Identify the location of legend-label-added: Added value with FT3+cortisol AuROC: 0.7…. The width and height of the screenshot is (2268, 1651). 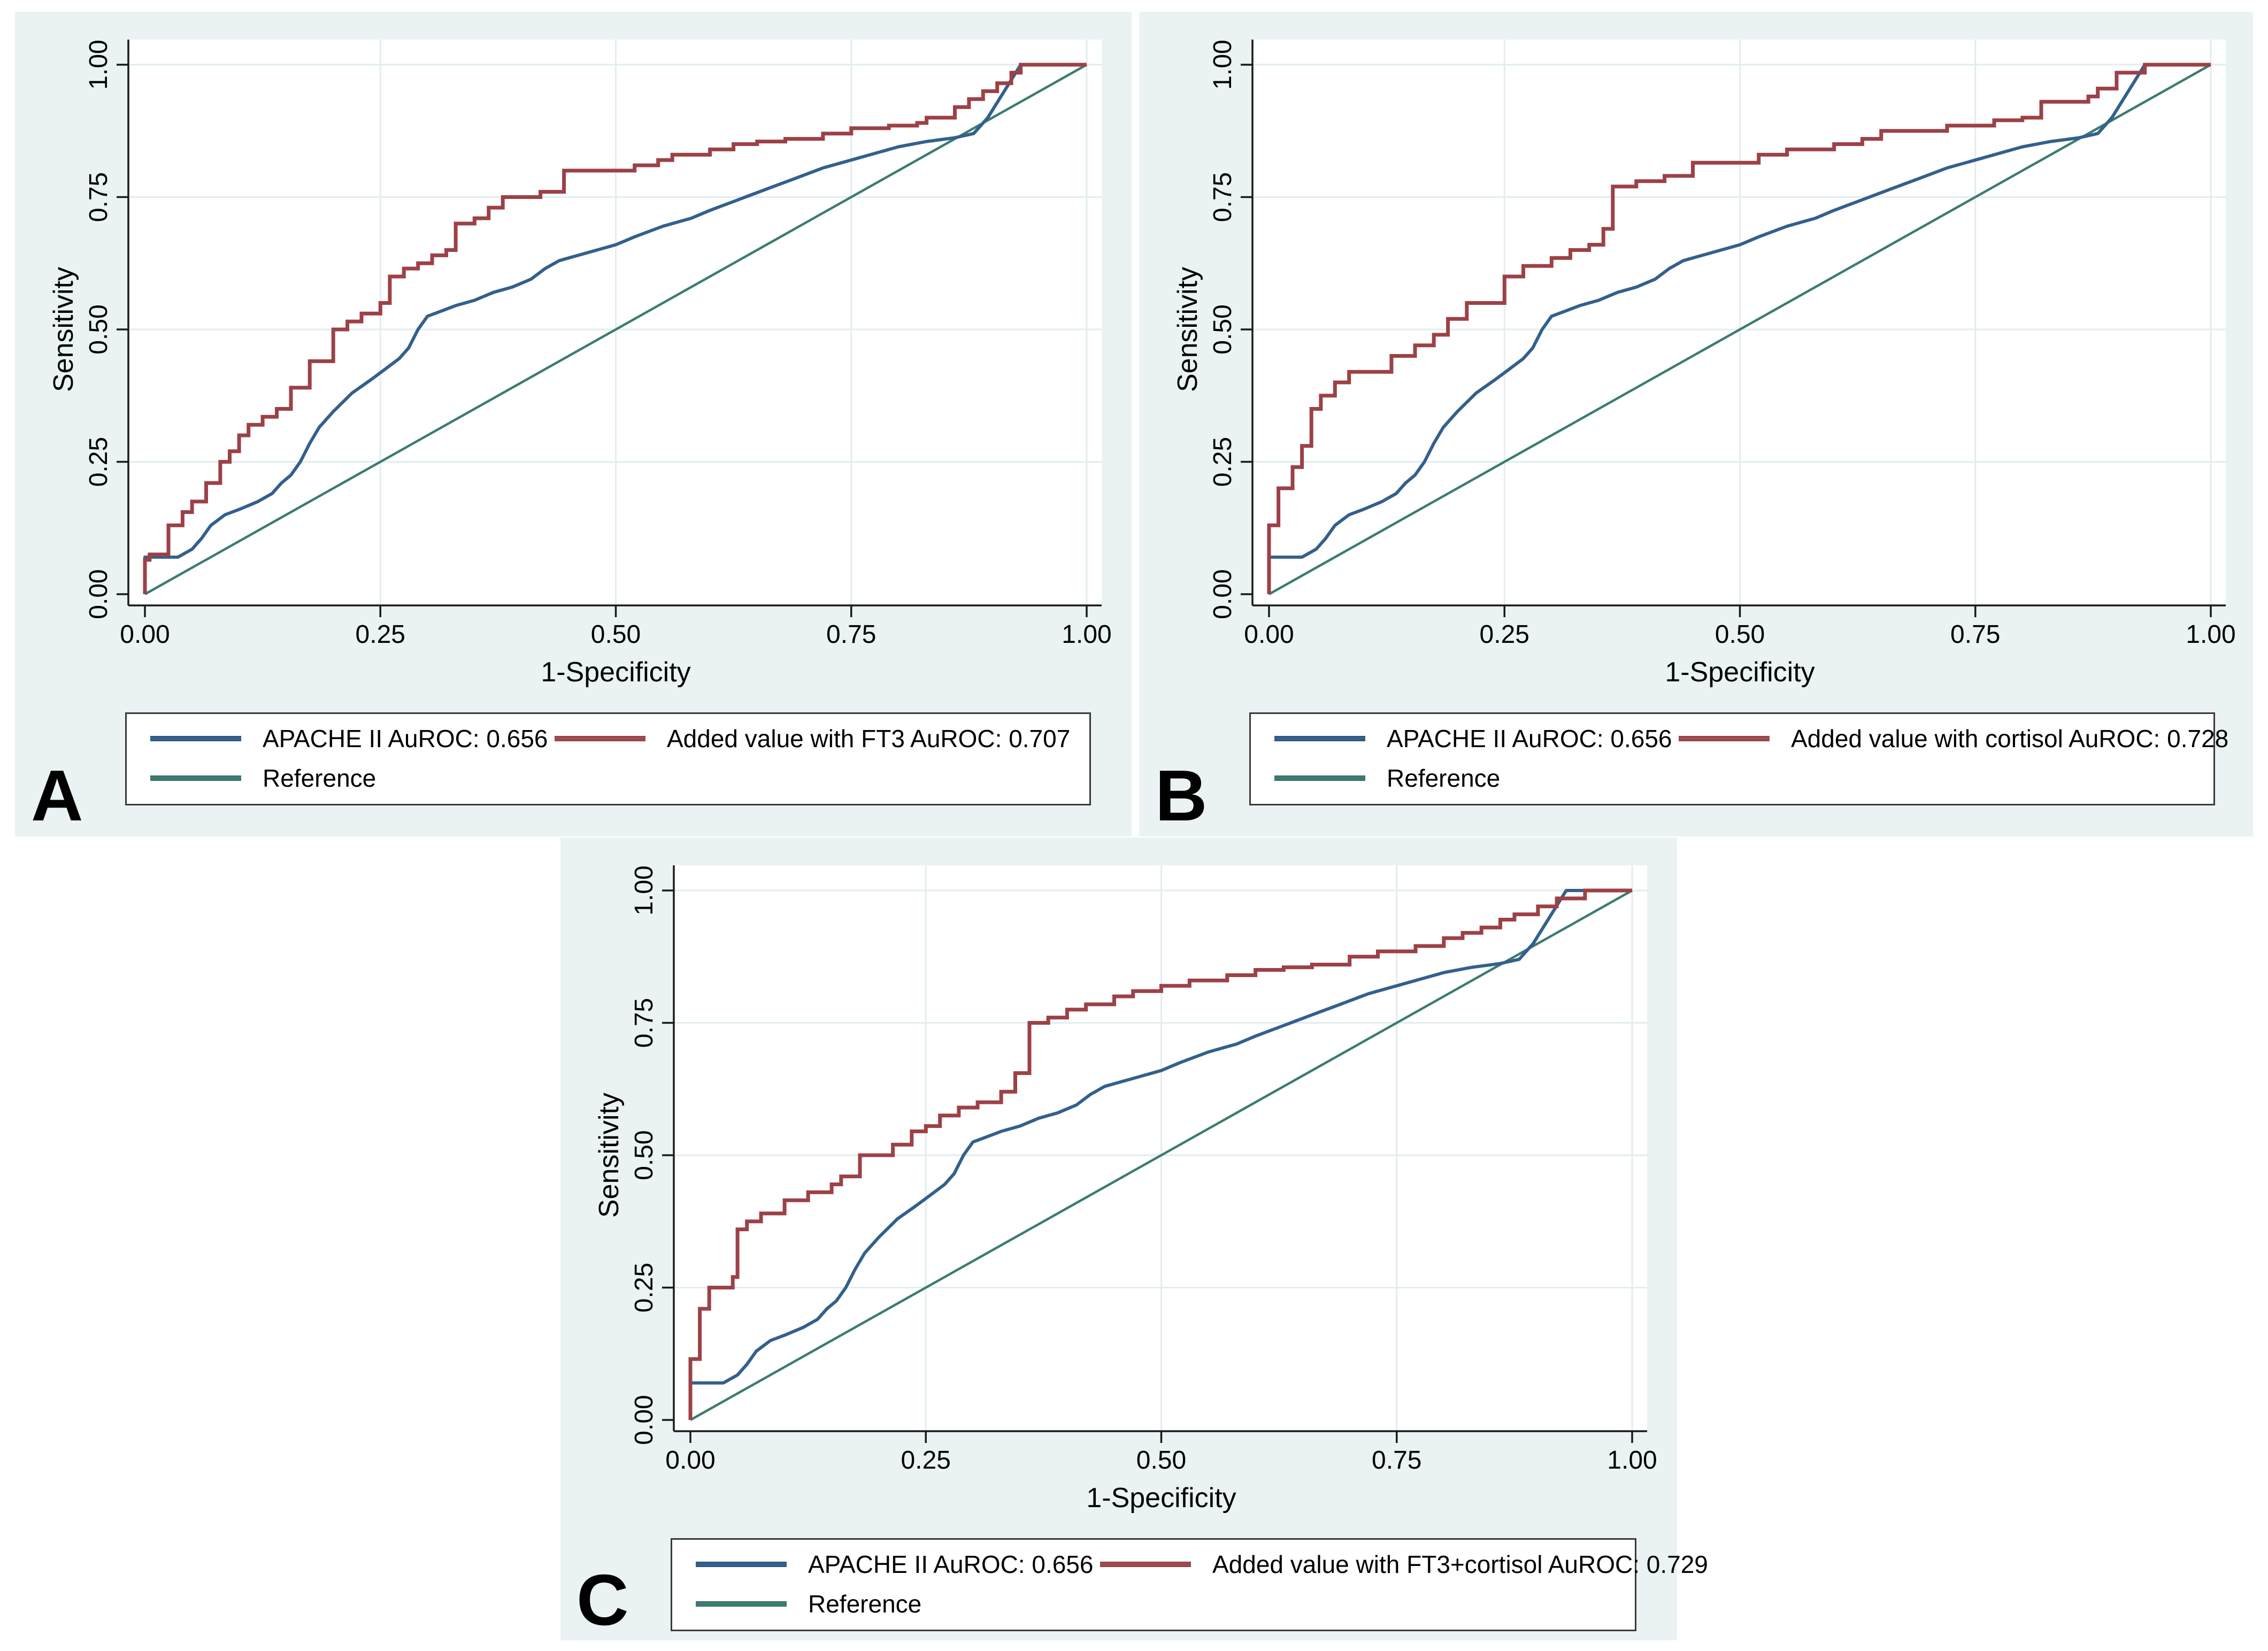
(1460, 1564).